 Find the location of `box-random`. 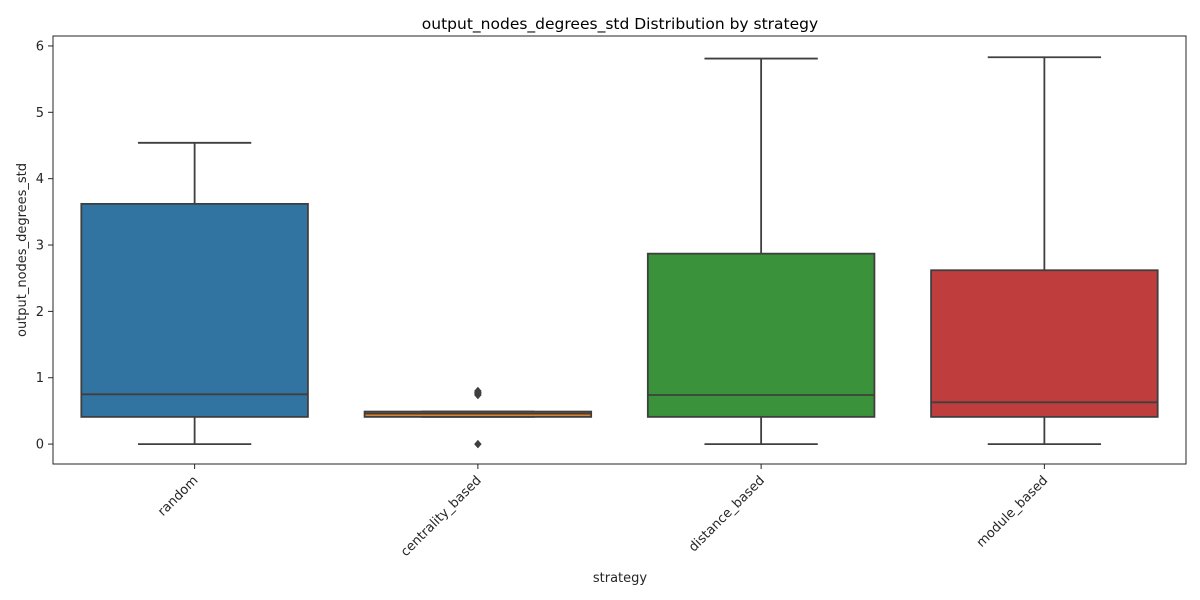

box-random is located at coordinates (194, 310).